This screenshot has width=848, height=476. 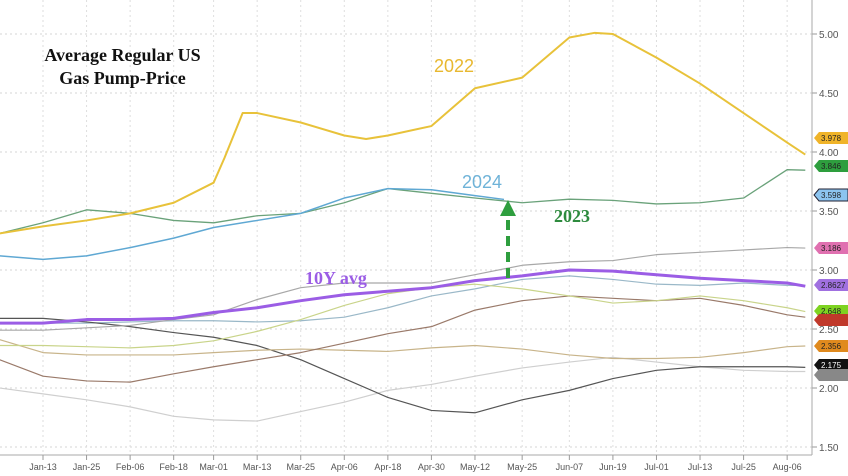 I want to click on value-tag: 3.186, so click(x=831, y=248).